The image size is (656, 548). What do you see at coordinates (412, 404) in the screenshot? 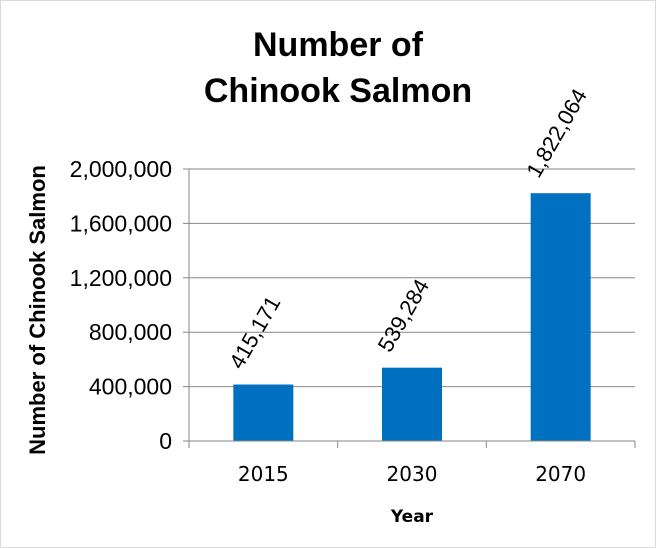
I see `bar-2030` at bounding box center [412, 404].